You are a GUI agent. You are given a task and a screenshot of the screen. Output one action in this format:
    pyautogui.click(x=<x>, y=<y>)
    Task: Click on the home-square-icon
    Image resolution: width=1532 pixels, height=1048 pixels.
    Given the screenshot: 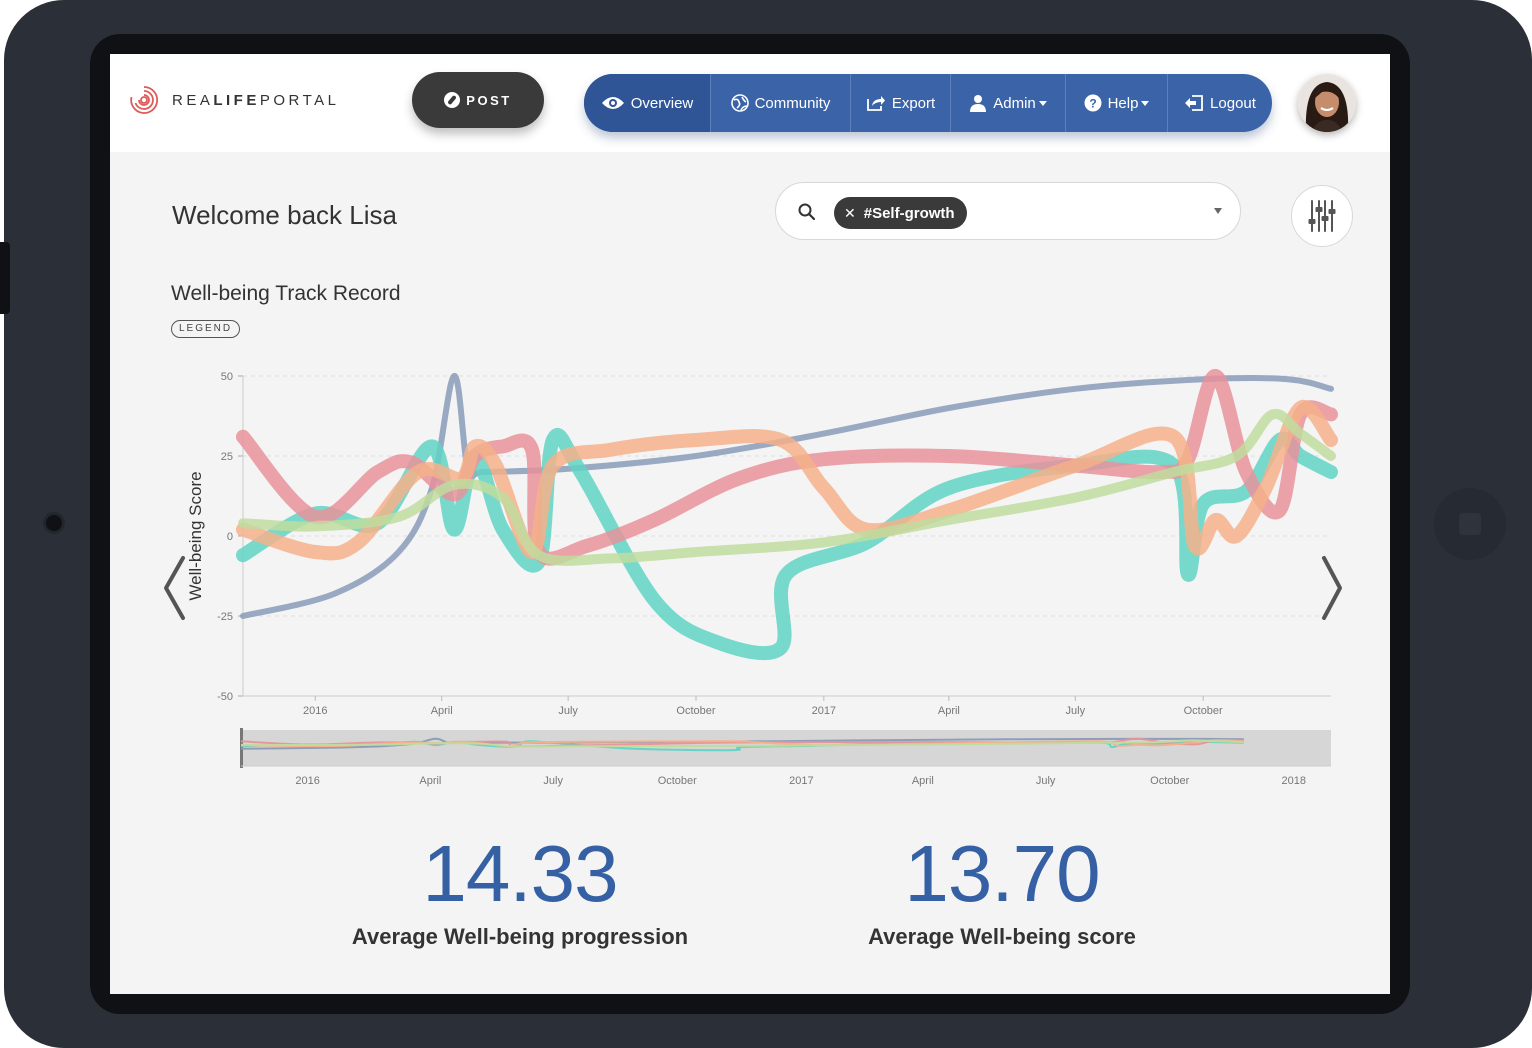 What is the action you would take?
    pyautogui.click(x=1470, y=524)
    